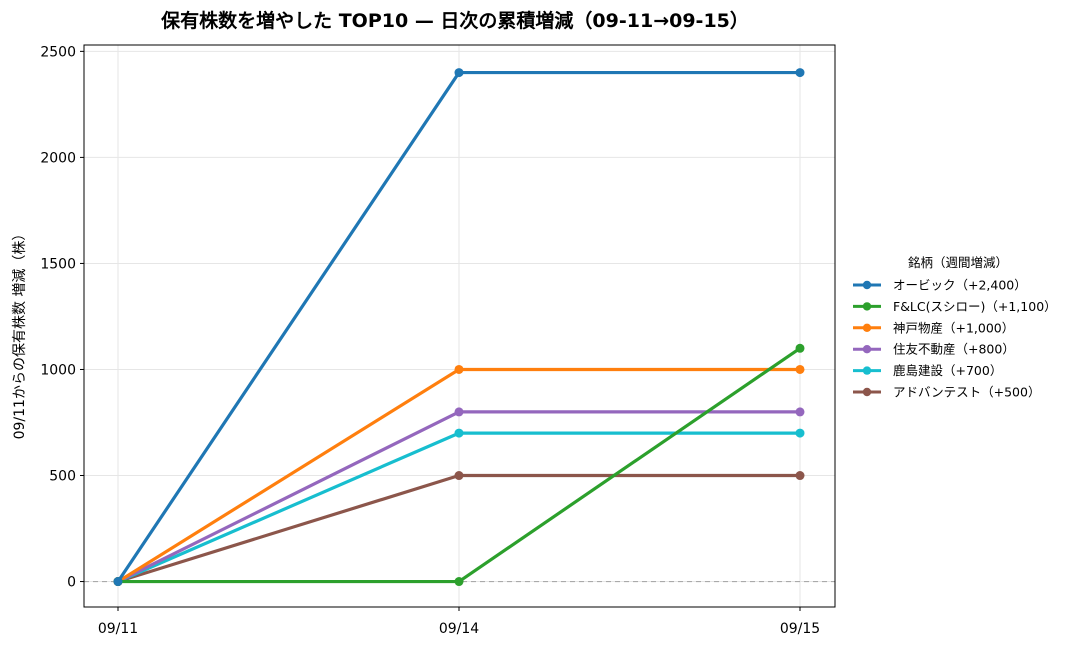 The image size is (1087, 648). I want to click on legend-title: 銘柄（週間増減）, so click(958, 262).